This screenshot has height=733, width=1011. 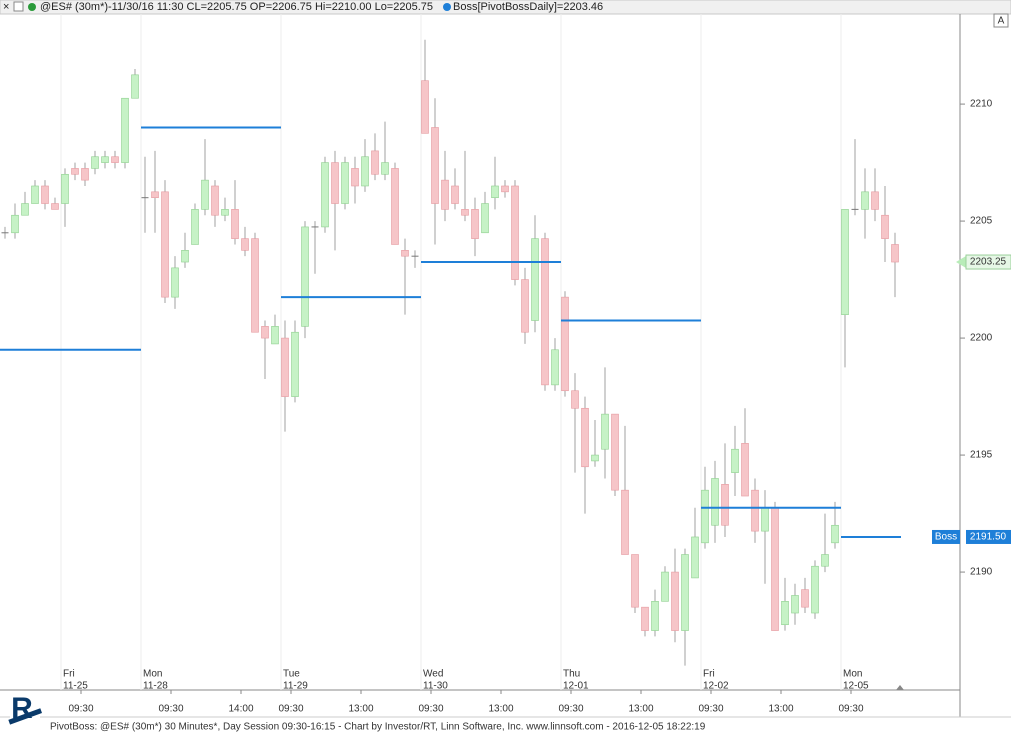 What do you see at coordinates (528, 7) in the screenshot?
I see `indicator-info: Boss[PivotBossDaily]=2203.46` at bounding box center [528, 7].